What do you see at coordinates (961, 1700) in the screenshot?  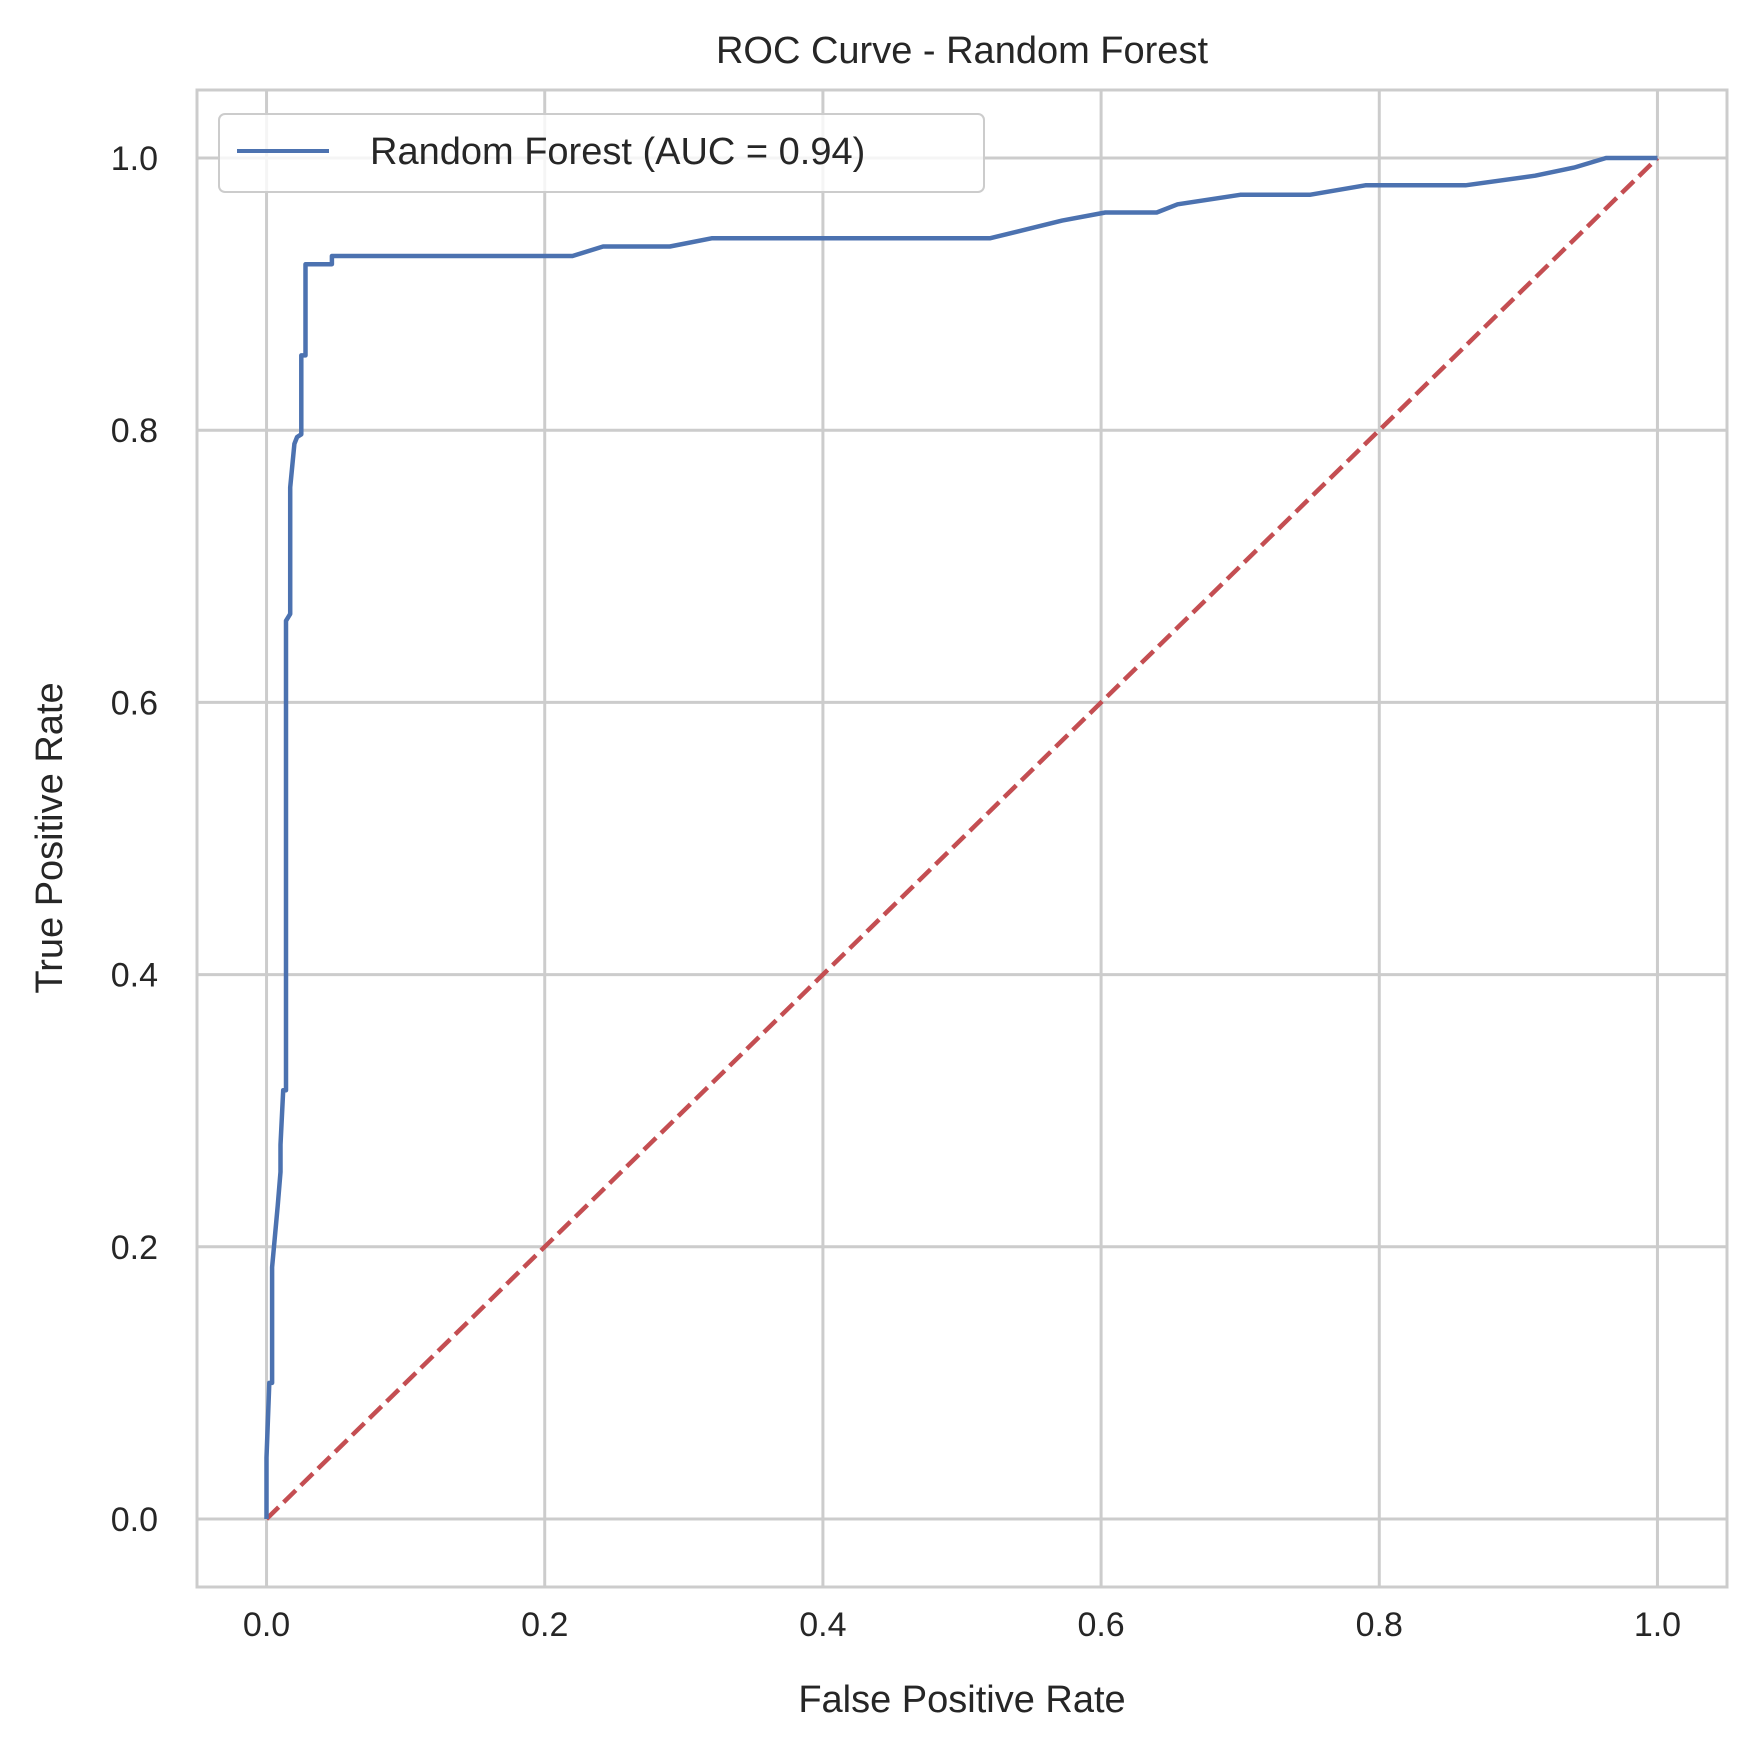 I see `x-axis-label: False Positive Rate` at bounding box center [961, 1700].